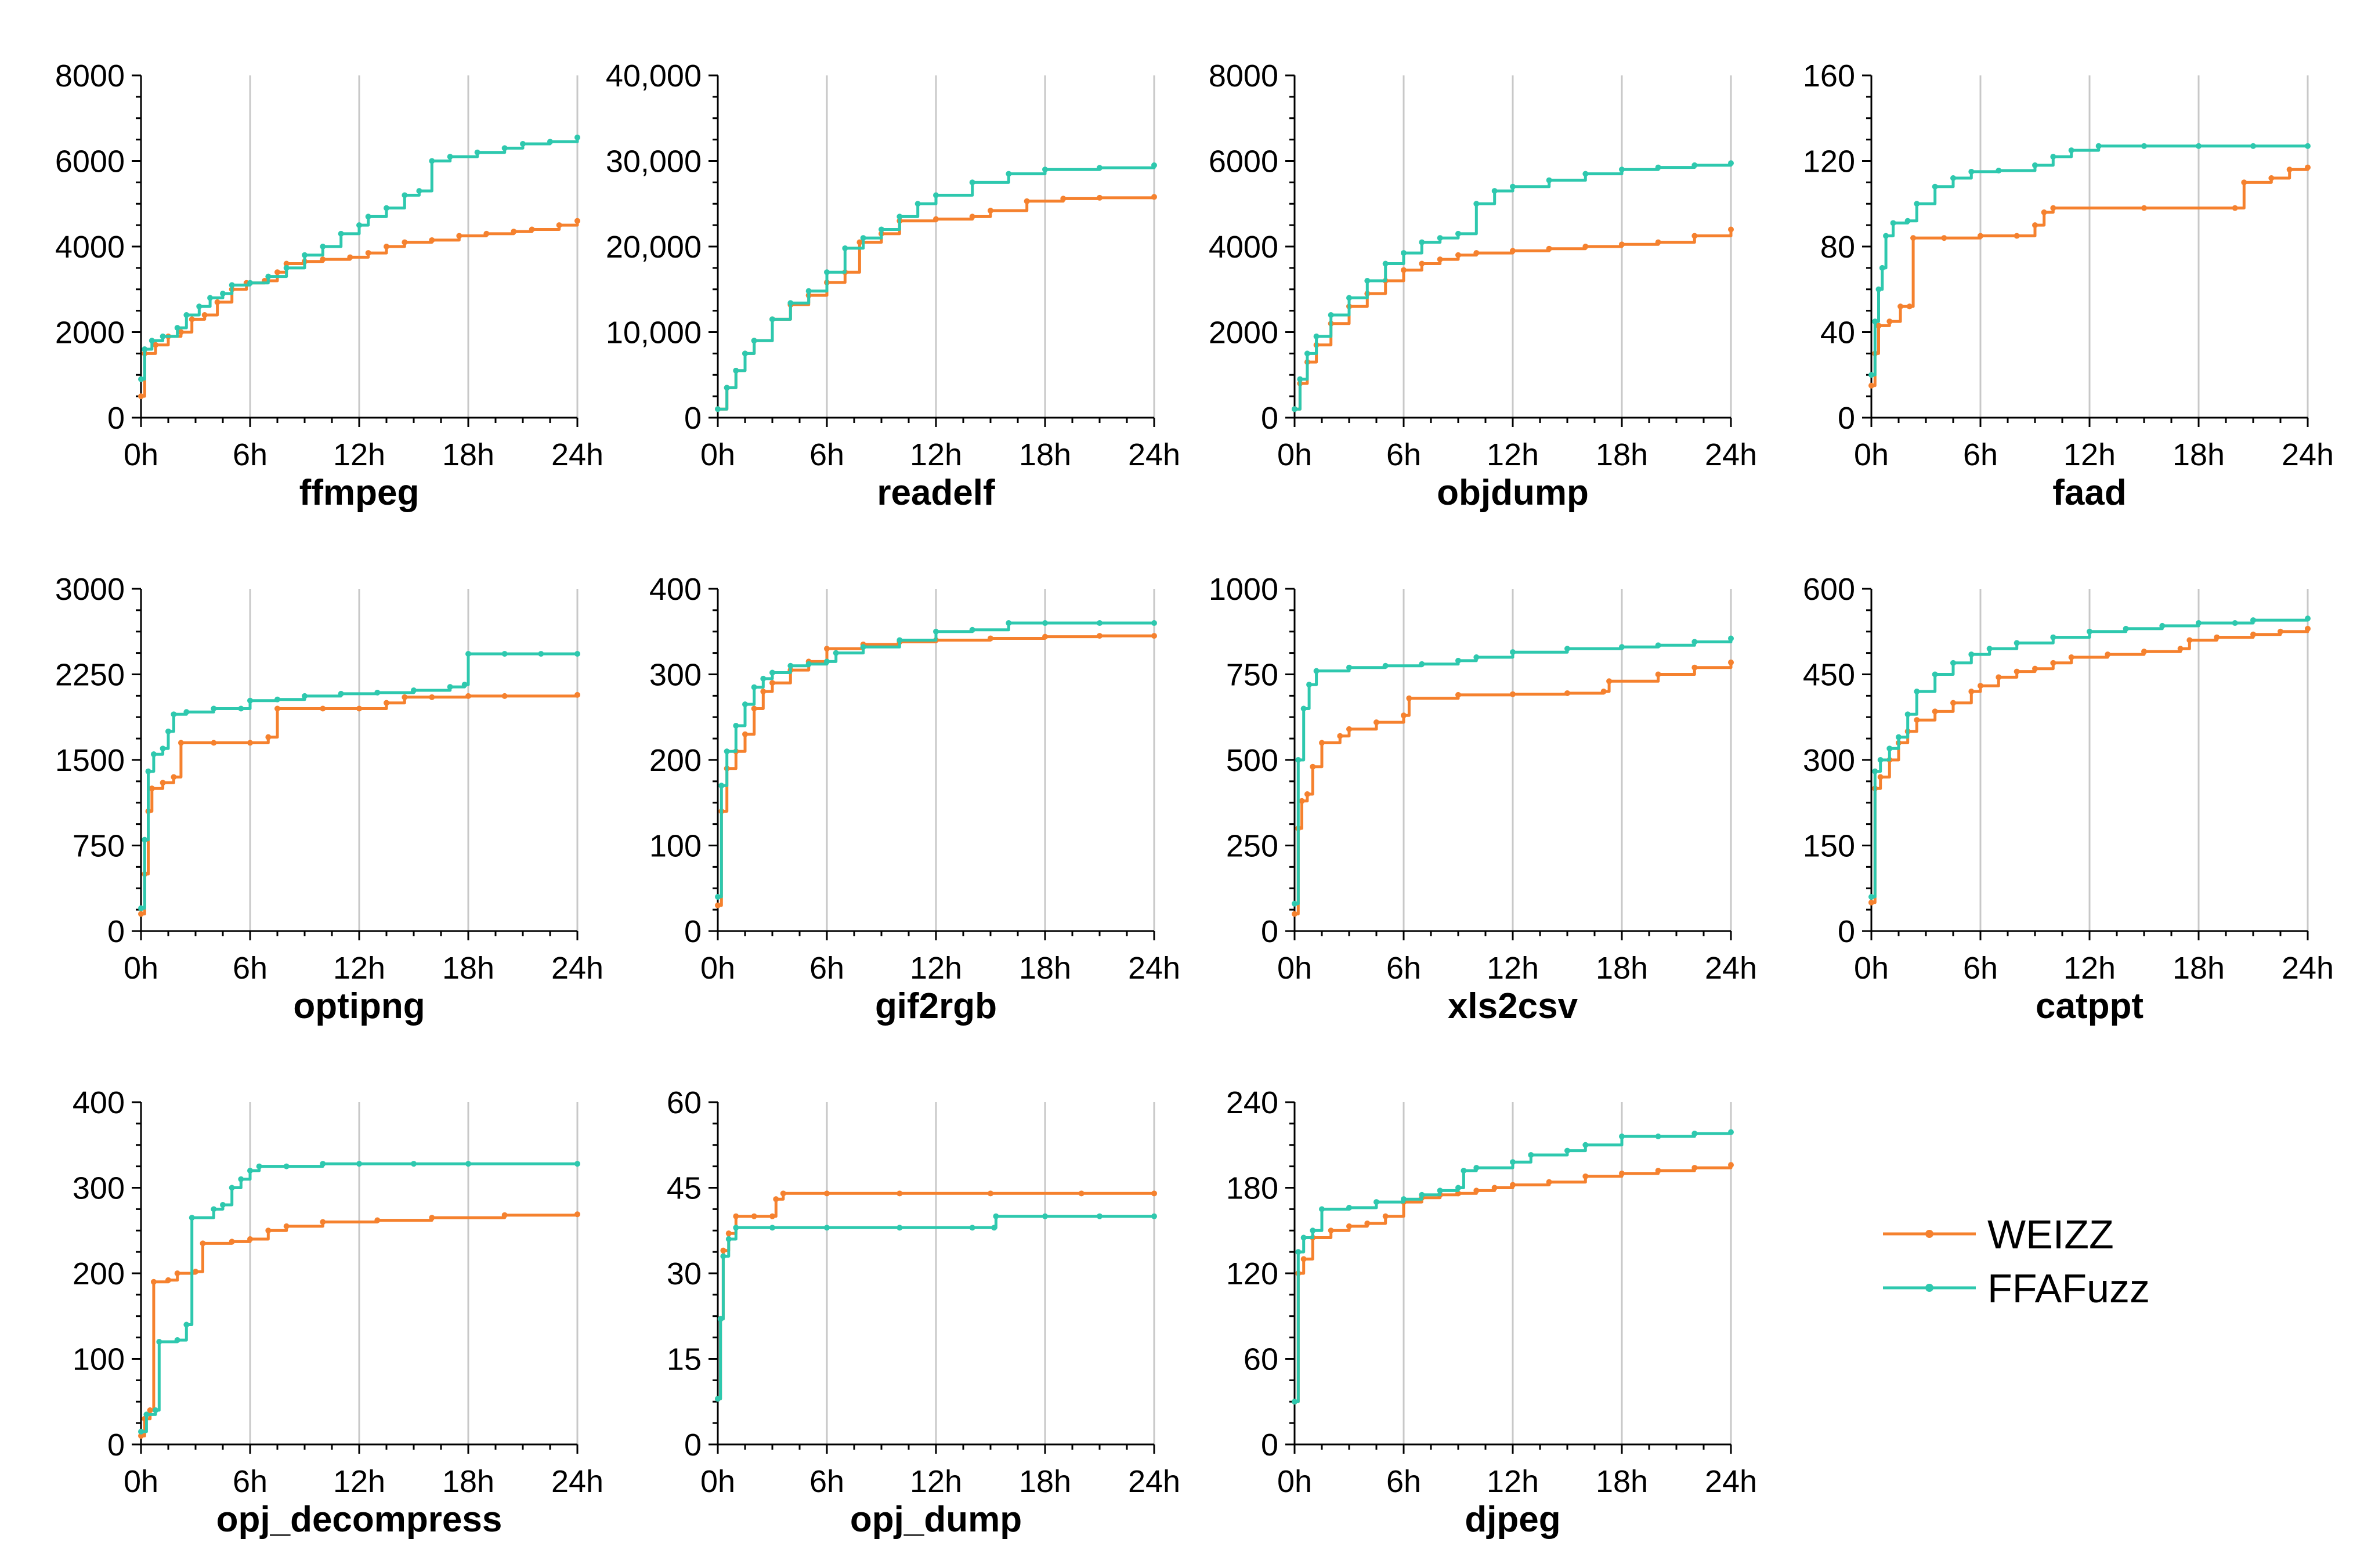 The height and width of the screenshot is (1568, 2364). Describe the element at coordinates (2090, 277) in the screenshot. I see `series-line-weizz` at that location.